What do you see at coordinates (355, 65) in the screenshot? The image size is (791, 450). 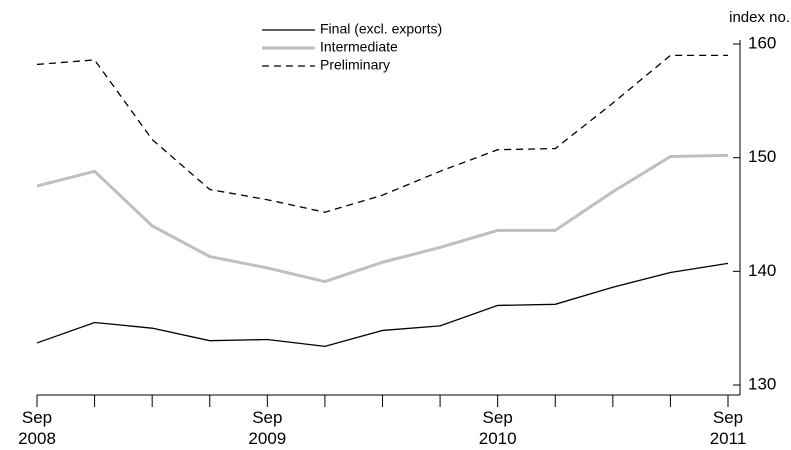 I see `legend-label: Preliminary` at bounding box center [355, 65].